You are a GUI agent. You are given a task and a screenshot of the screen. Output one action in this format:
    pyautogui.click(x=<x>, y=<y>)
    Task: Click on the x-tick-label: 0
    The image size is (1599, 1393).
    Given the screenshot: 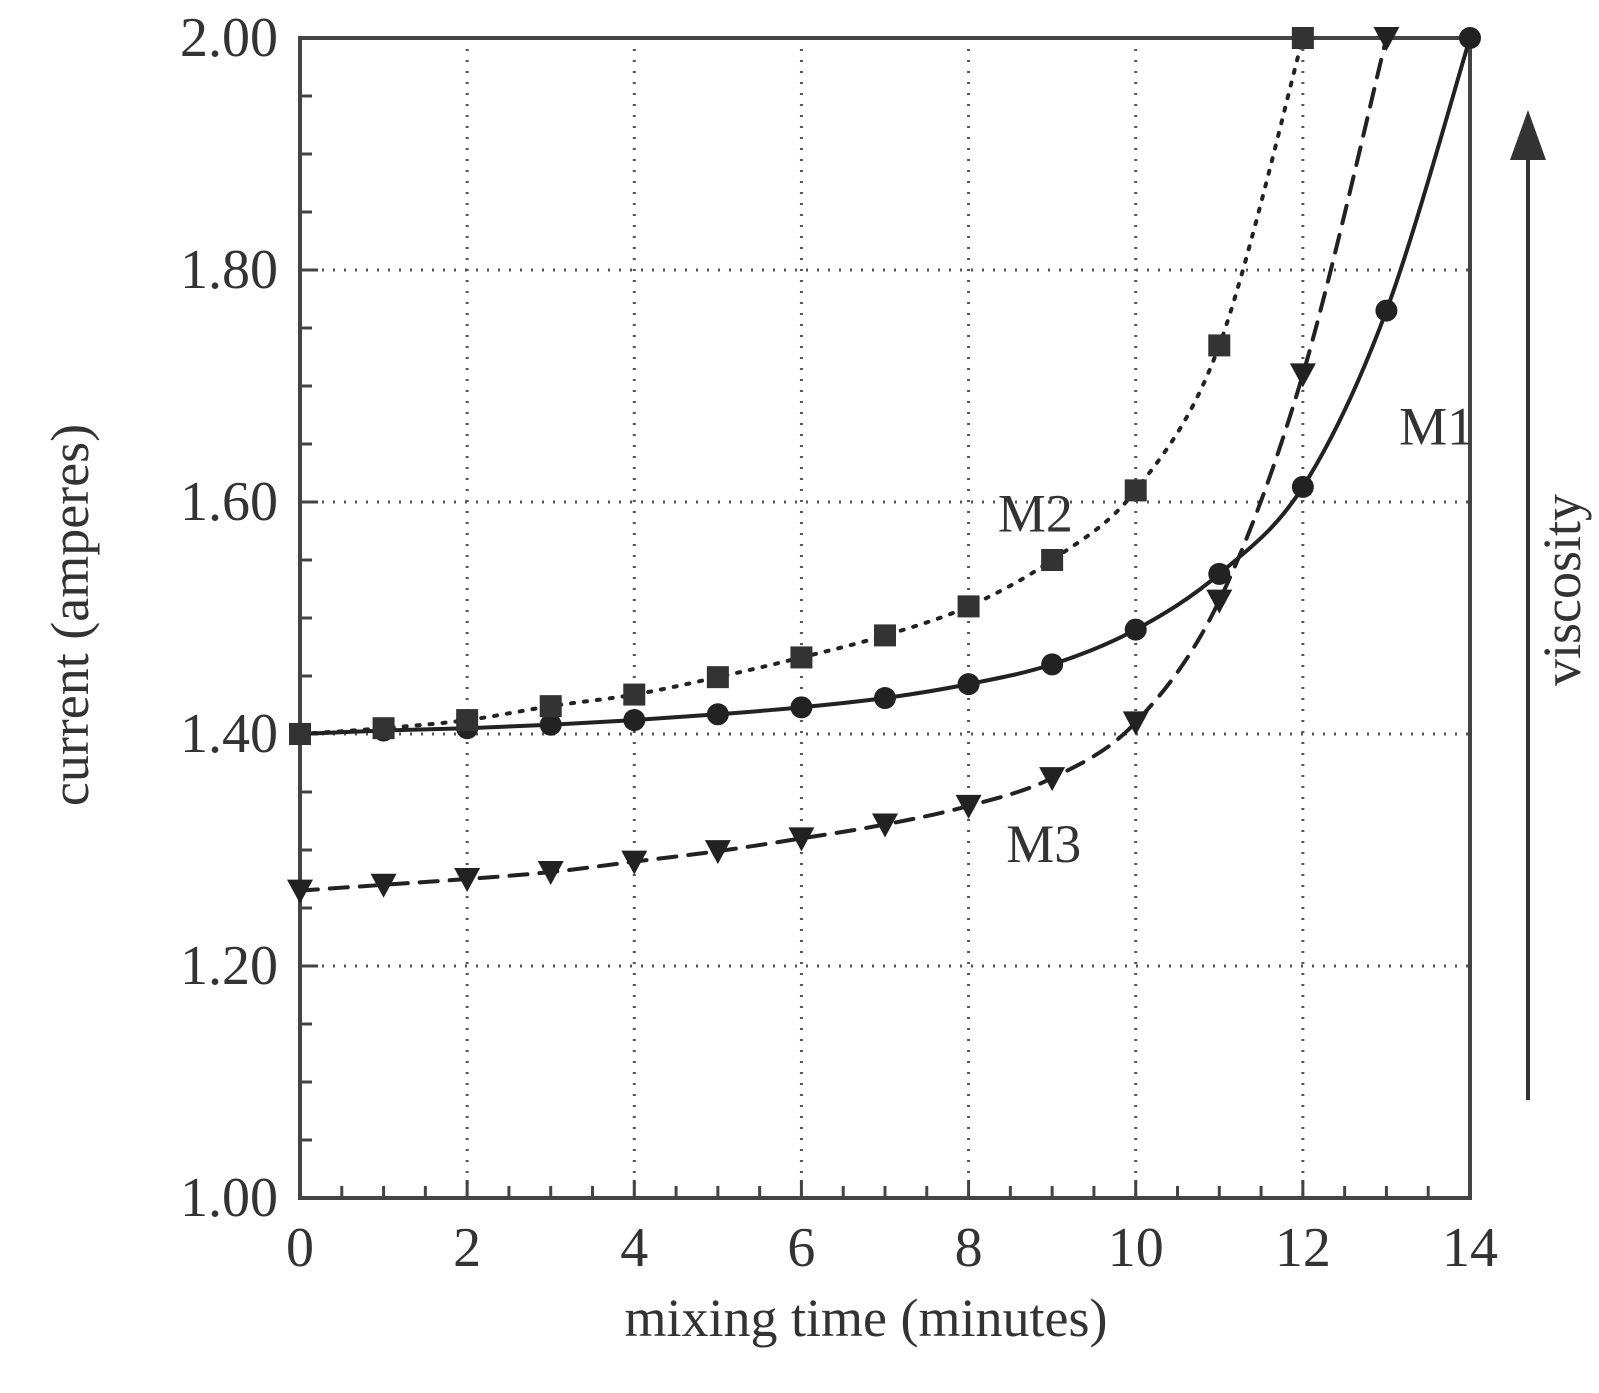 What is the action you would take?
    pyautogui.click(x=300, y=1248)
    